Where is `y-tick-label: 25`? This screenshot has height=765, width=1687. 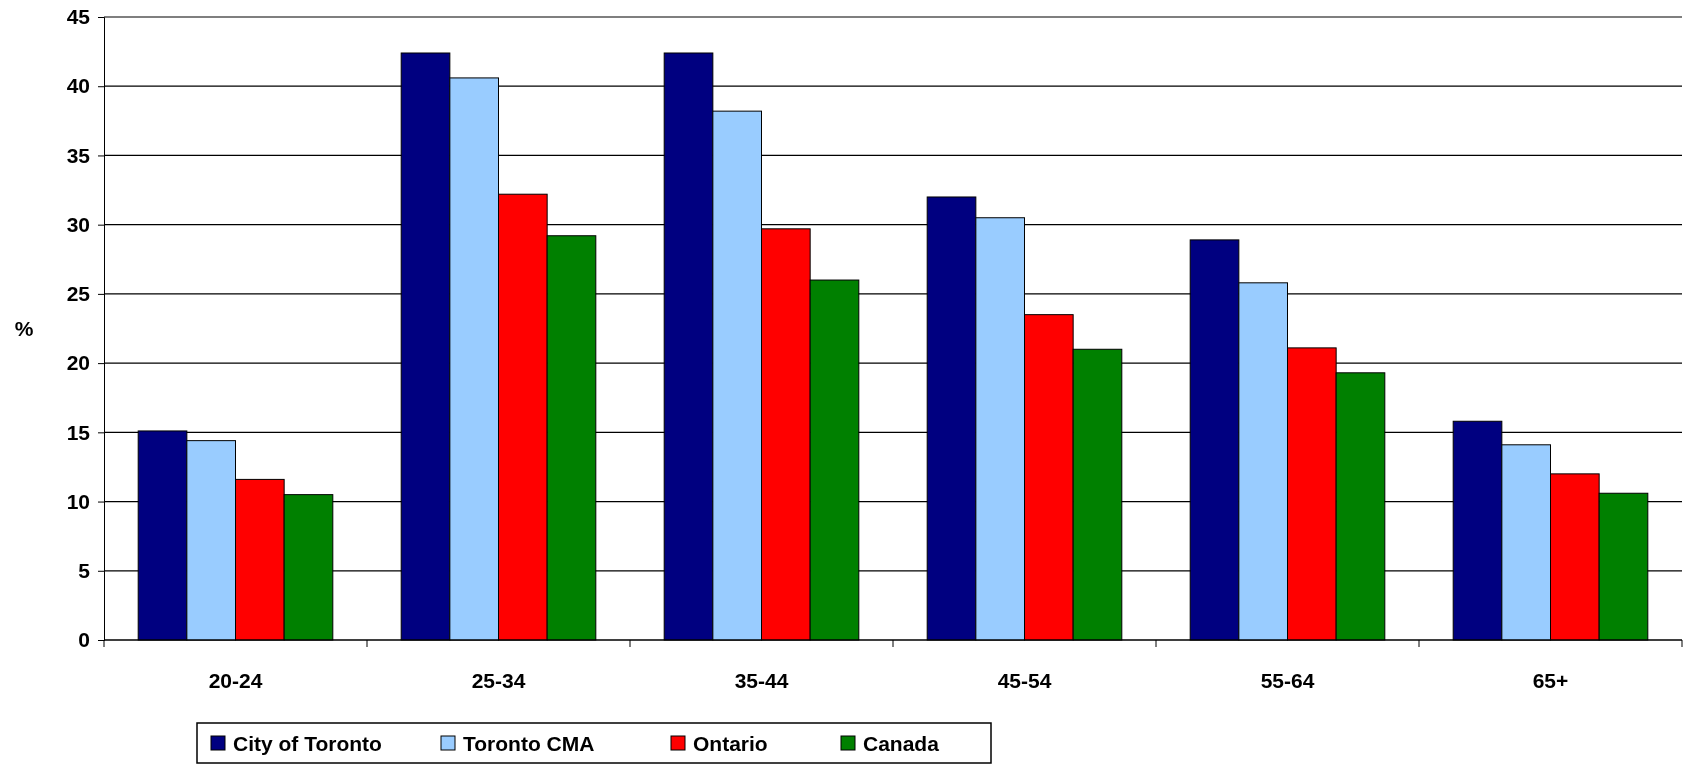 y-tick-label: 25 is located at coordinates (78, 294).